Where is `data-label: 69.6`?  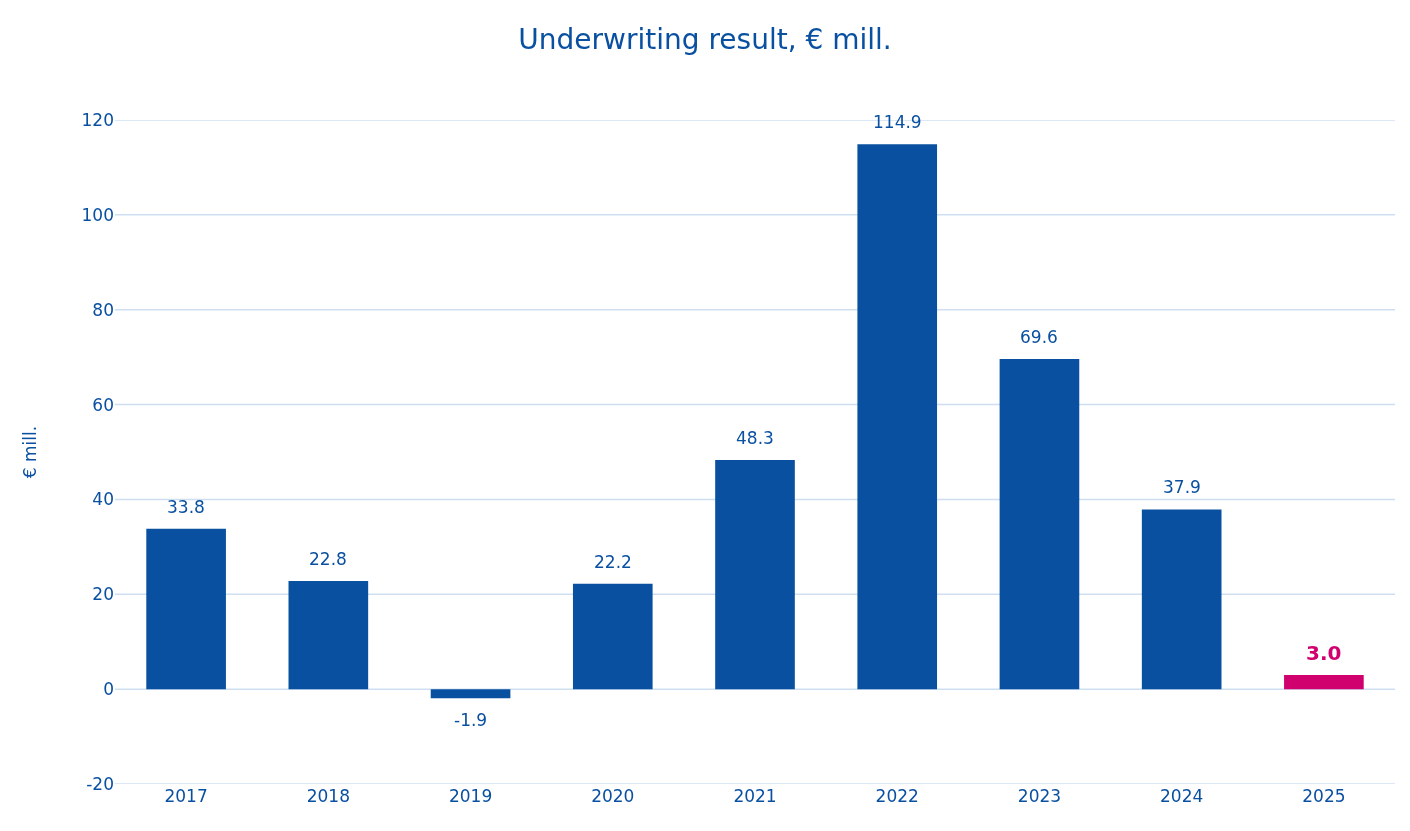 data-label: 69.6 is located at coordinates (1039, 337).